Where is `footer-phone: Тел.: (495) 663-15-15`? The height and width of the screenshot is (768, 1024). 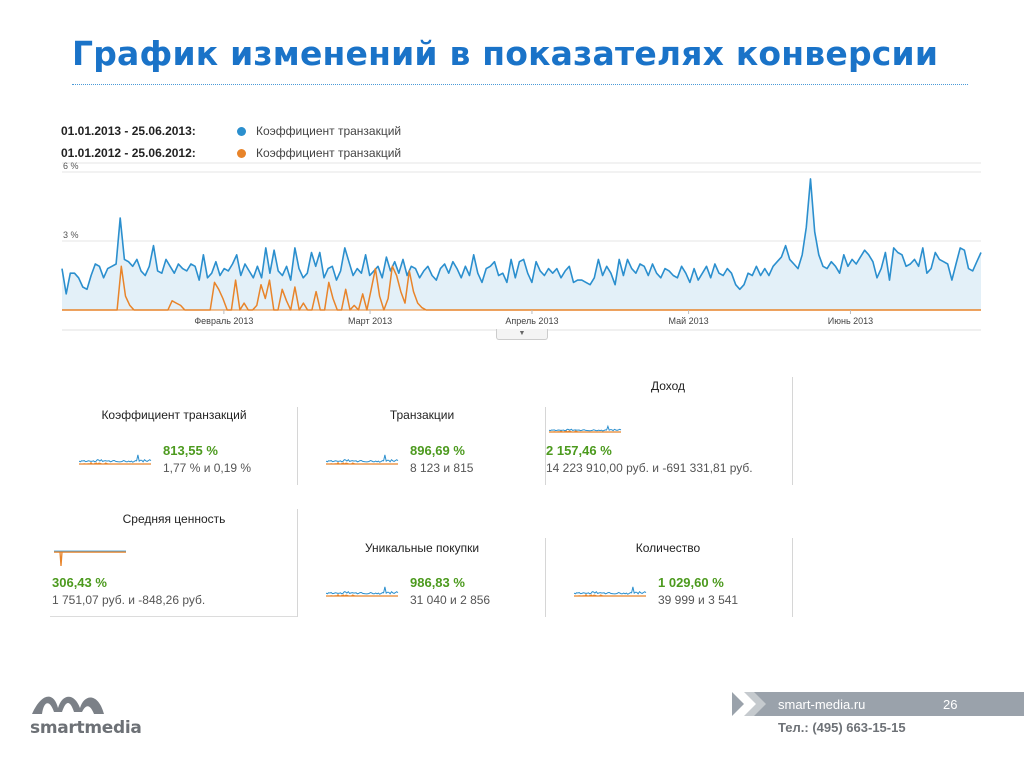 footer-phone: Тел.: (495) 663-15-15 is located at coordinates (842, 727).